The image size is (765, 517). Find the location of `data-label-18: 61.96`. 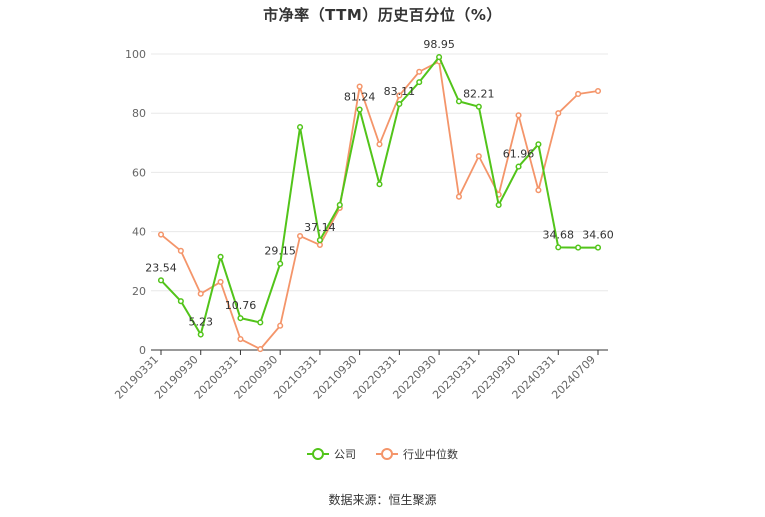

data-label-18: 61.96 is located at coordinates (519, 154).